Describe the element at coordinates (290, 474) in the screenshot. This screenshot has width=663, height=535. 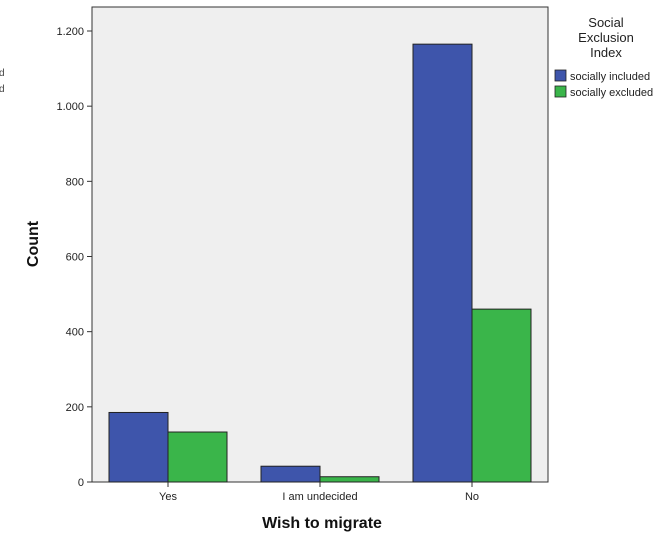
I see `bar-socially-included-i-am-undecided` at that location.